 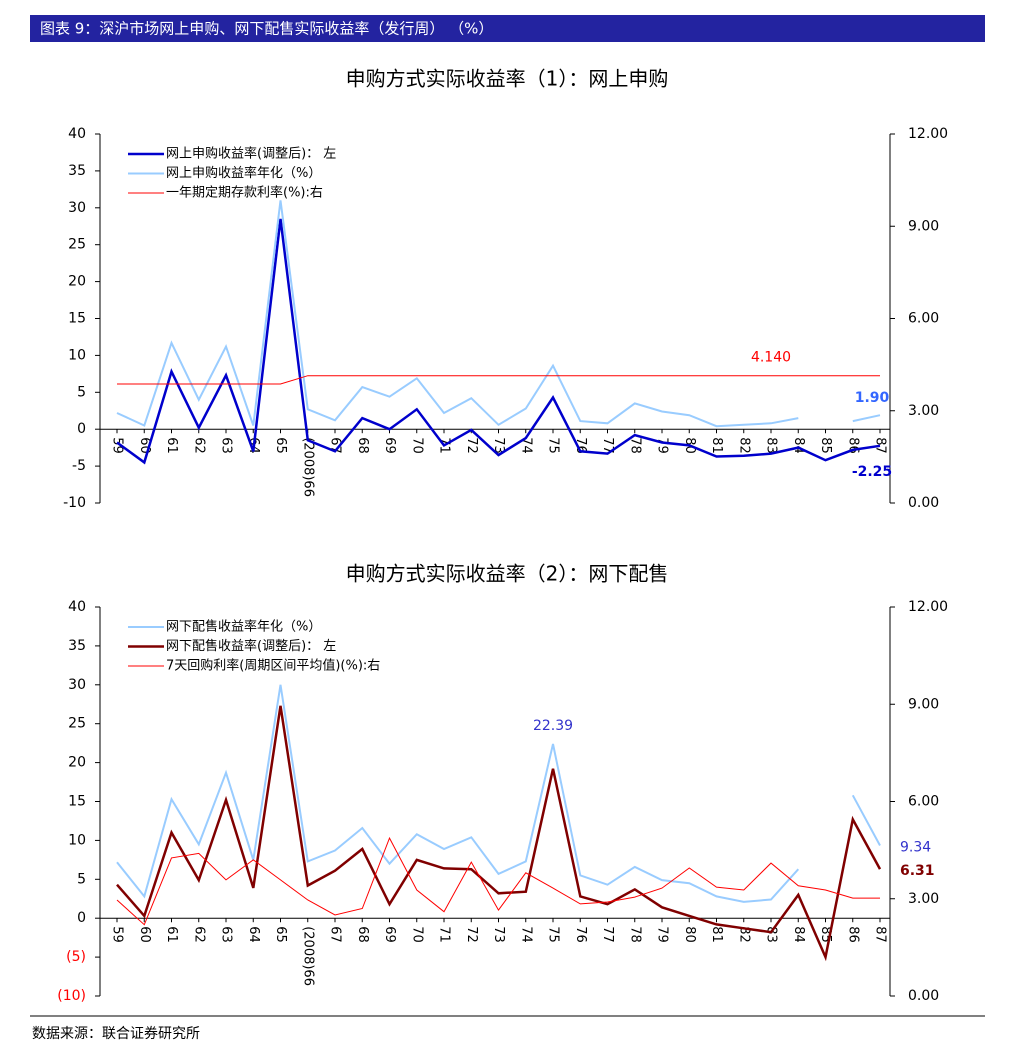 I want to click on legend-label: 网上申购收益率年化（%）, so click(x=243, y=173).